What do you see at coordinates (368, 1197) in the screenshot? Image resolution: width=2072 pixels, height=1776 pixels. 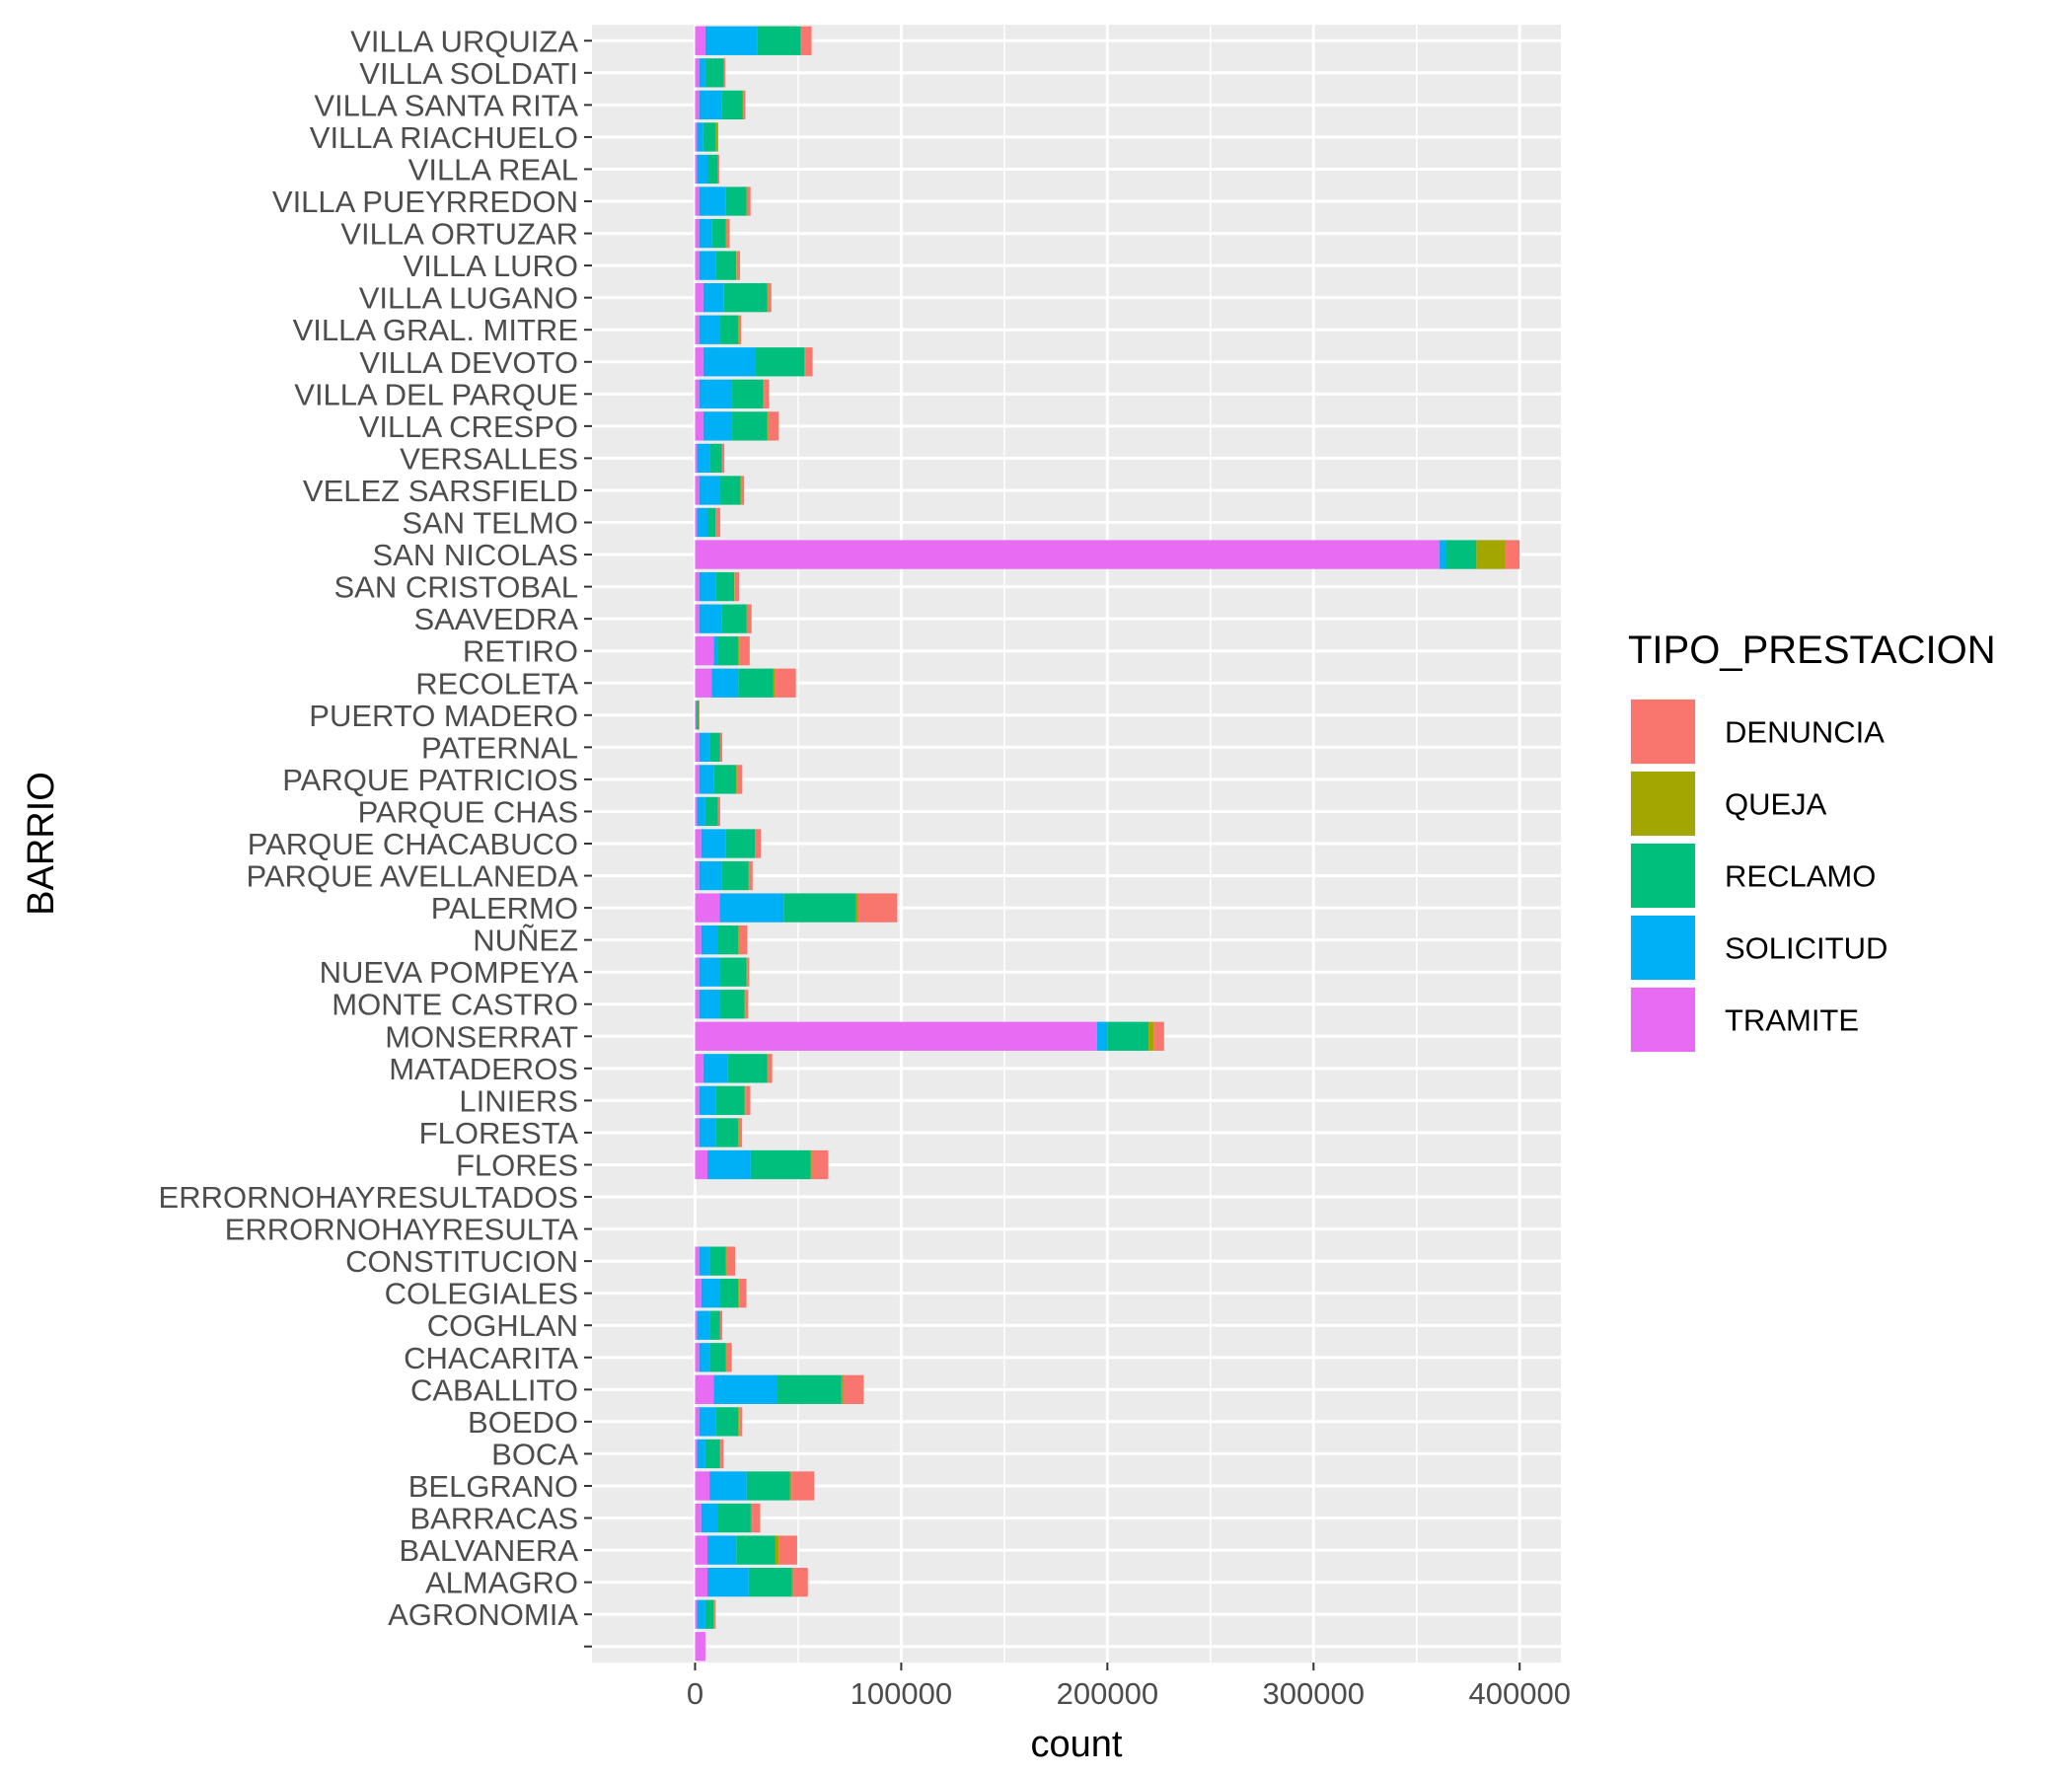 I see `y-tick-label: ERRORNOHAYRESULTADOS` at bounding box center [368, 1197].